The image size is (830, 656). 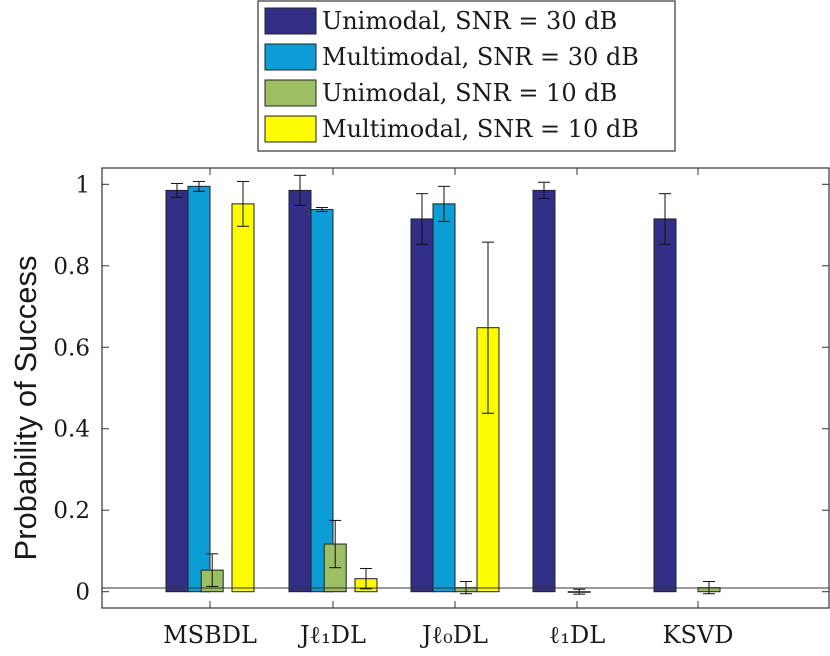 What do you see at coordinates (577, 635) in the screenshot?
I see `x-tick-label: ℓ₁DL` at bounding box center [577, 635].